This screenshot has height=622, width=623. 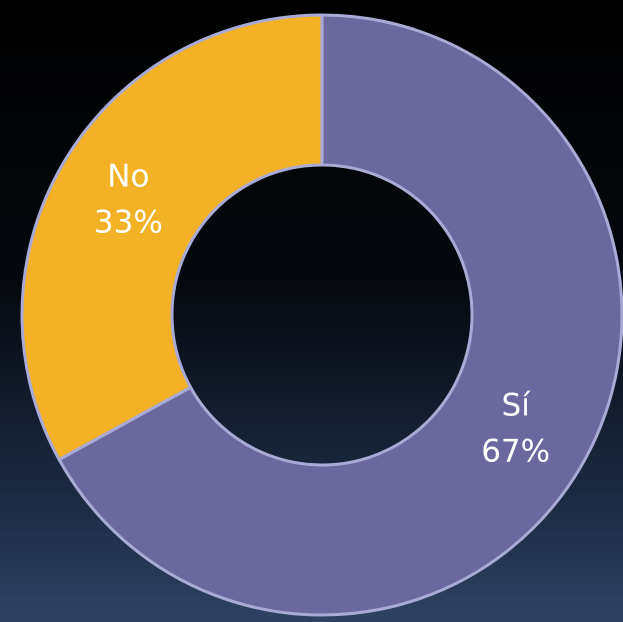 What do you see at coordinates (128, 176) in the screenshot?
I see `segment-category-label: No` at bounding box center [128, 176].